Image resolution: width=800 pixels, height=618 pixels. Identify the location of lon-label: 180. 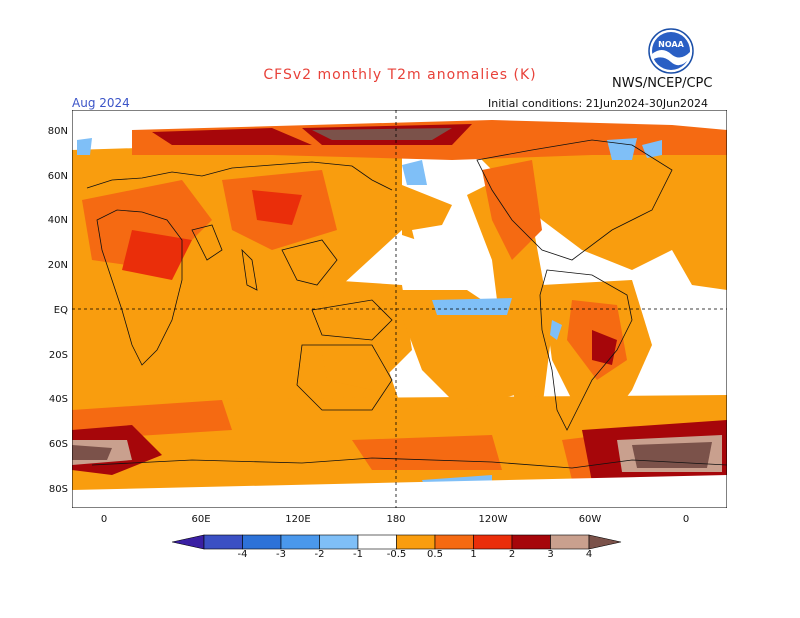
(396, 519).